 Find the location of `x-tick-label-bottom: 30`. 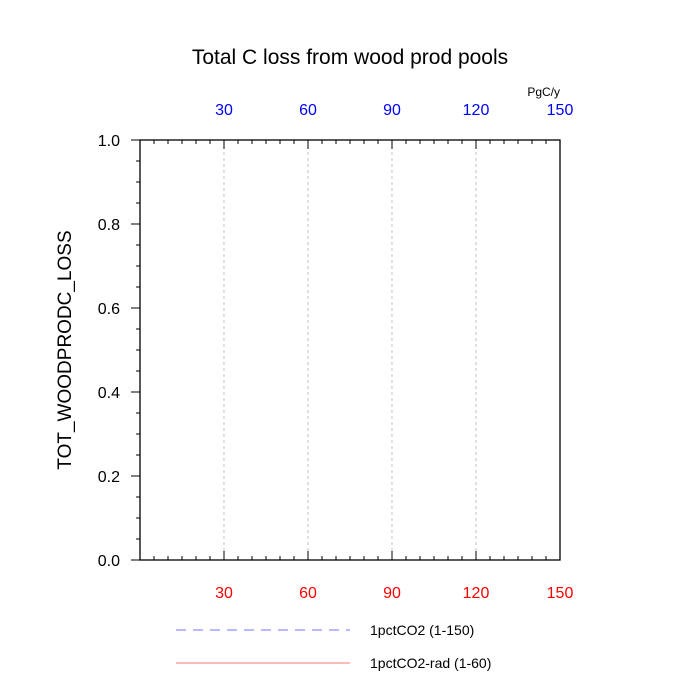

x-tick-label-bottom: 30 is located at coordinates (224, 593).